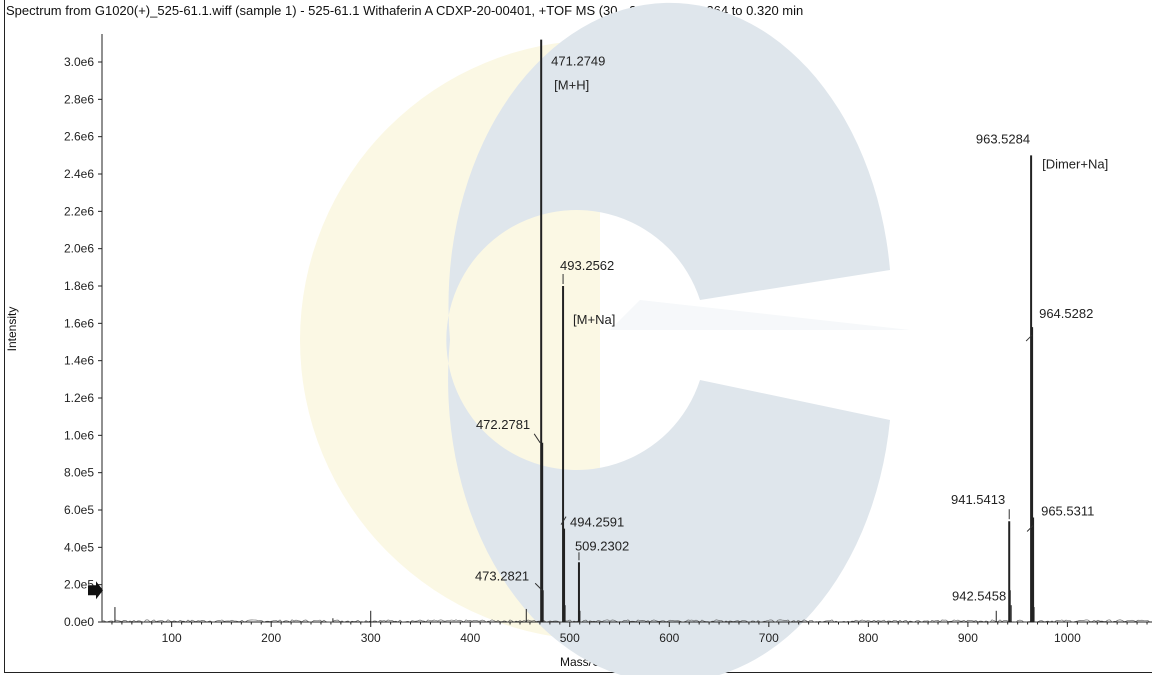 This screenshot has height=675, width=1154. Describe the element at coordinates (868, 638) in the screenshot. I see `x-tick-label: 800` at that location.